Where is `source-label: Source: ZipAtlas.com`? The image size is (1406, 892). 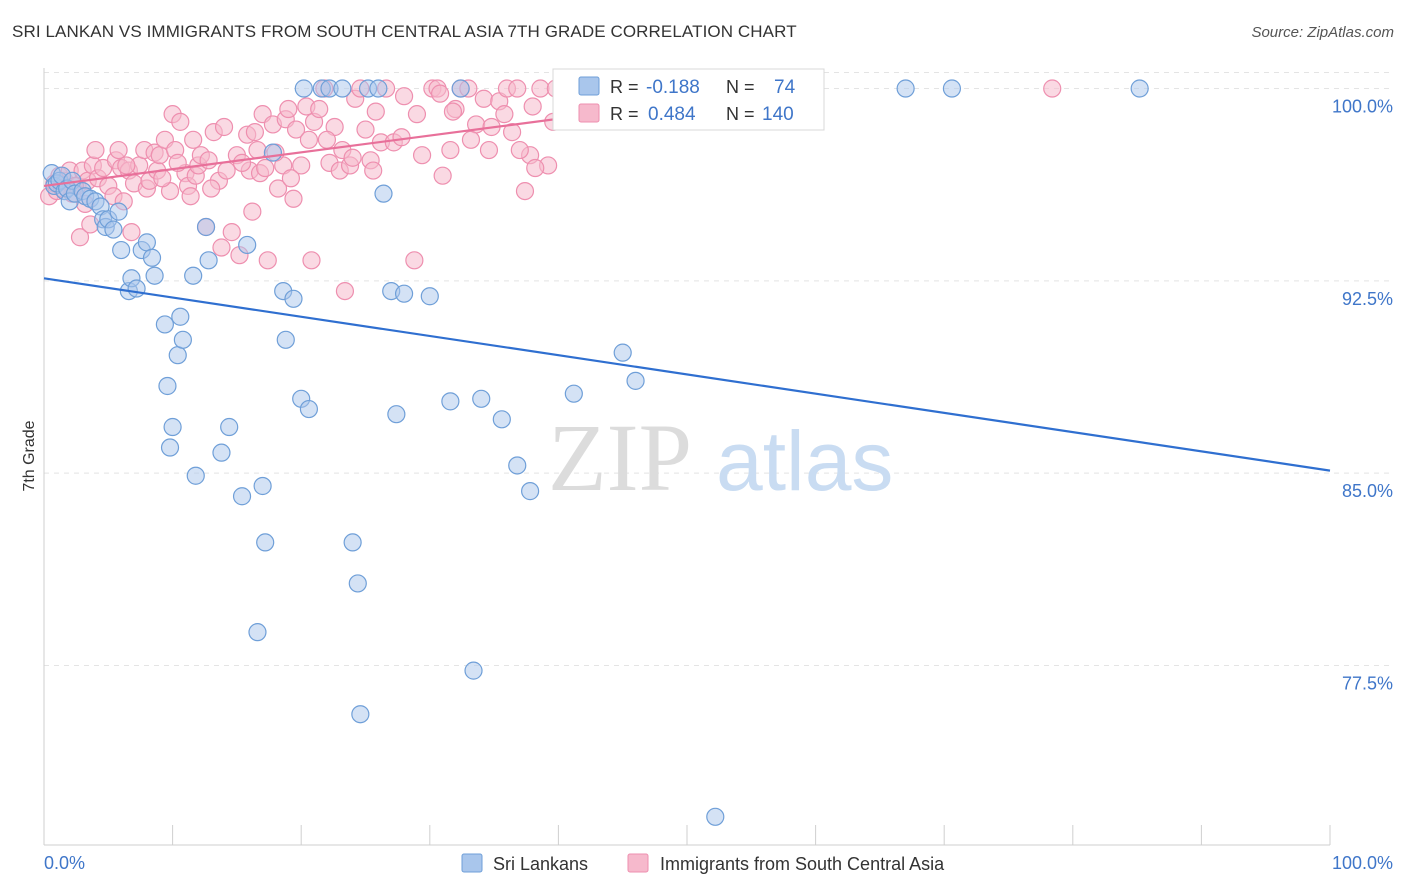 source-label: Source: ZipAtlas.com is located at coordinates (1322, 32).